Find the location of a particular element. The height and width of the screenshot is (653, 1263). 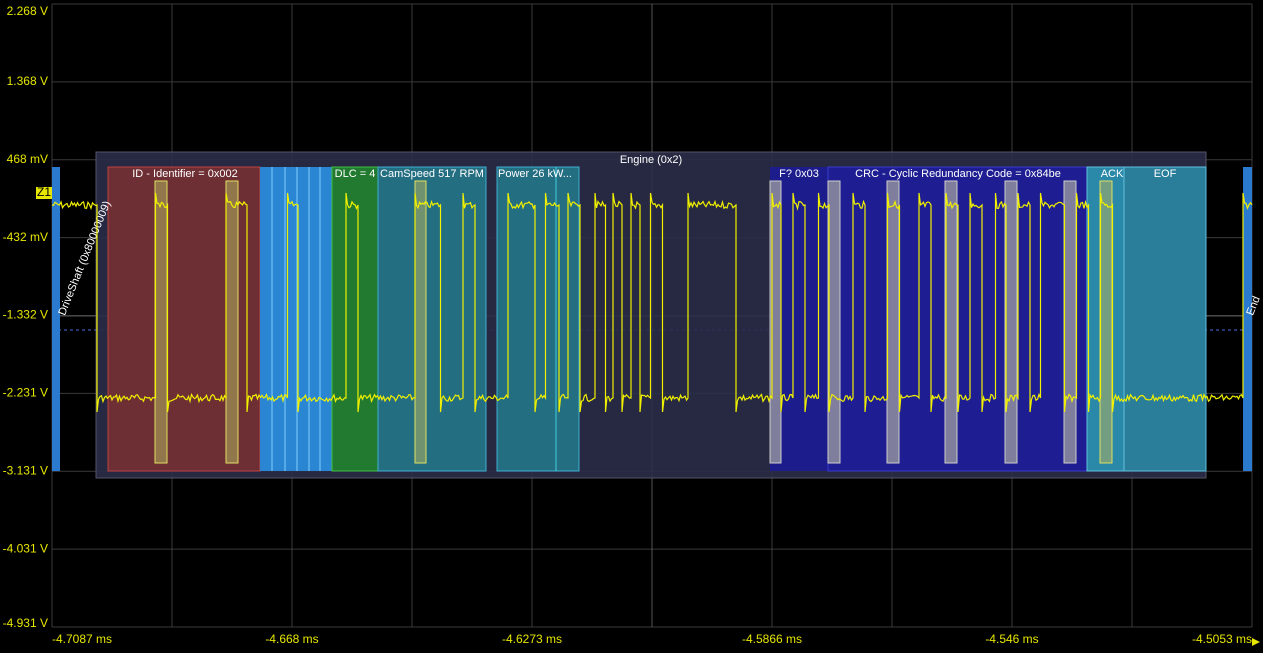

y-axis-label: -4.031 V is located at coordinates (25, 548).